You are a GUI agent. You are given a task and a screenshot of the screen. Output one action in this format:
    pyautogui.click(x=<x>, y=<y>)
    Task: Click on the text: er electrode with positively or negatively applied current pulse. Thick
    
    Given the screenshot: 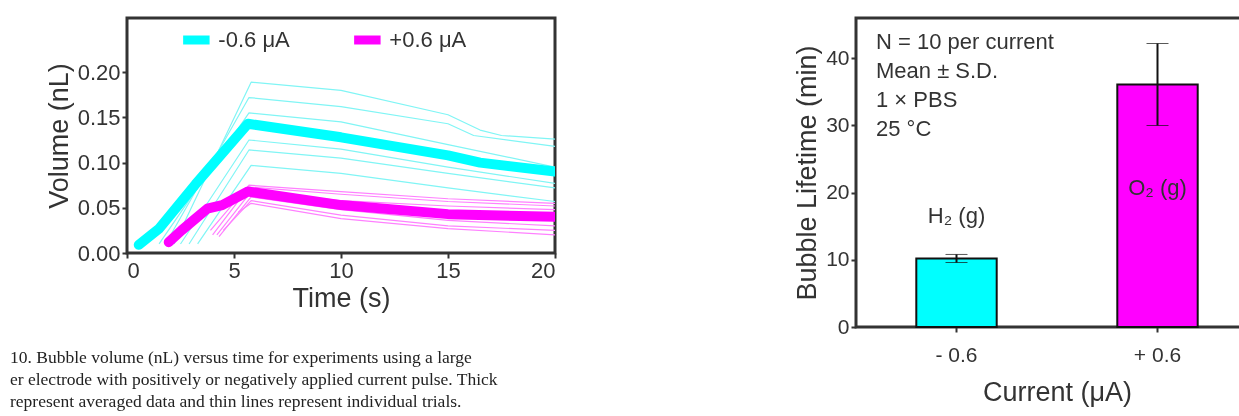 What is the action you would take?
    pyautogui.click(x=254, y=379)
    